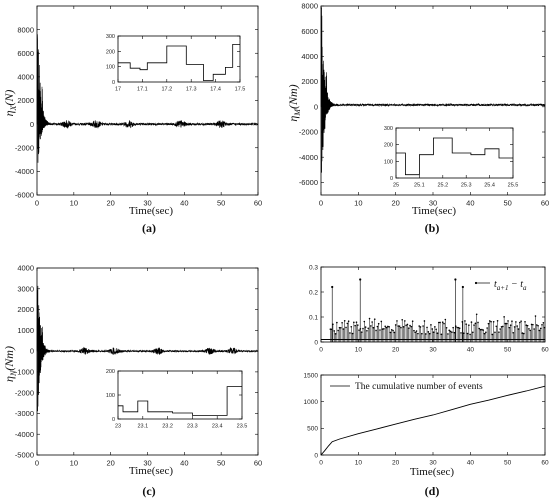  I want to click on x-tick-label: 17.5, so click(240, 90).